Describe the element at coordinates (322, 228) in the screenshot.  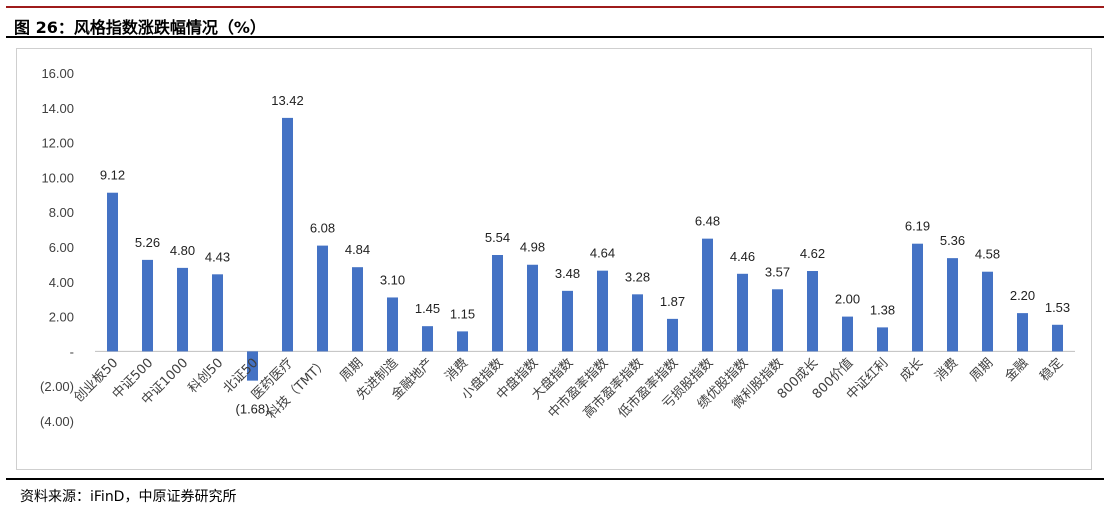
I see `data-label: 6.08` at that location.